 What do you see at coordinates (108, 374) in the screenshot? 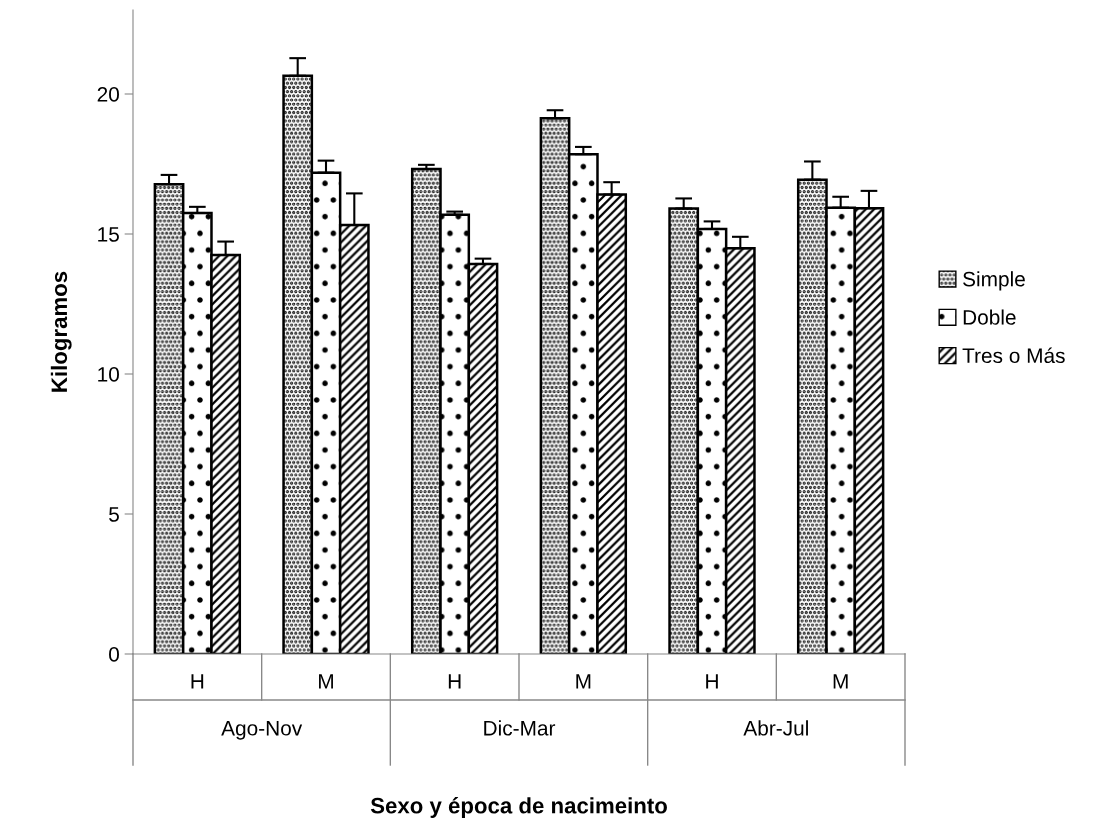
I see `y-tick-label: 10` at bounding box center [108, 374].